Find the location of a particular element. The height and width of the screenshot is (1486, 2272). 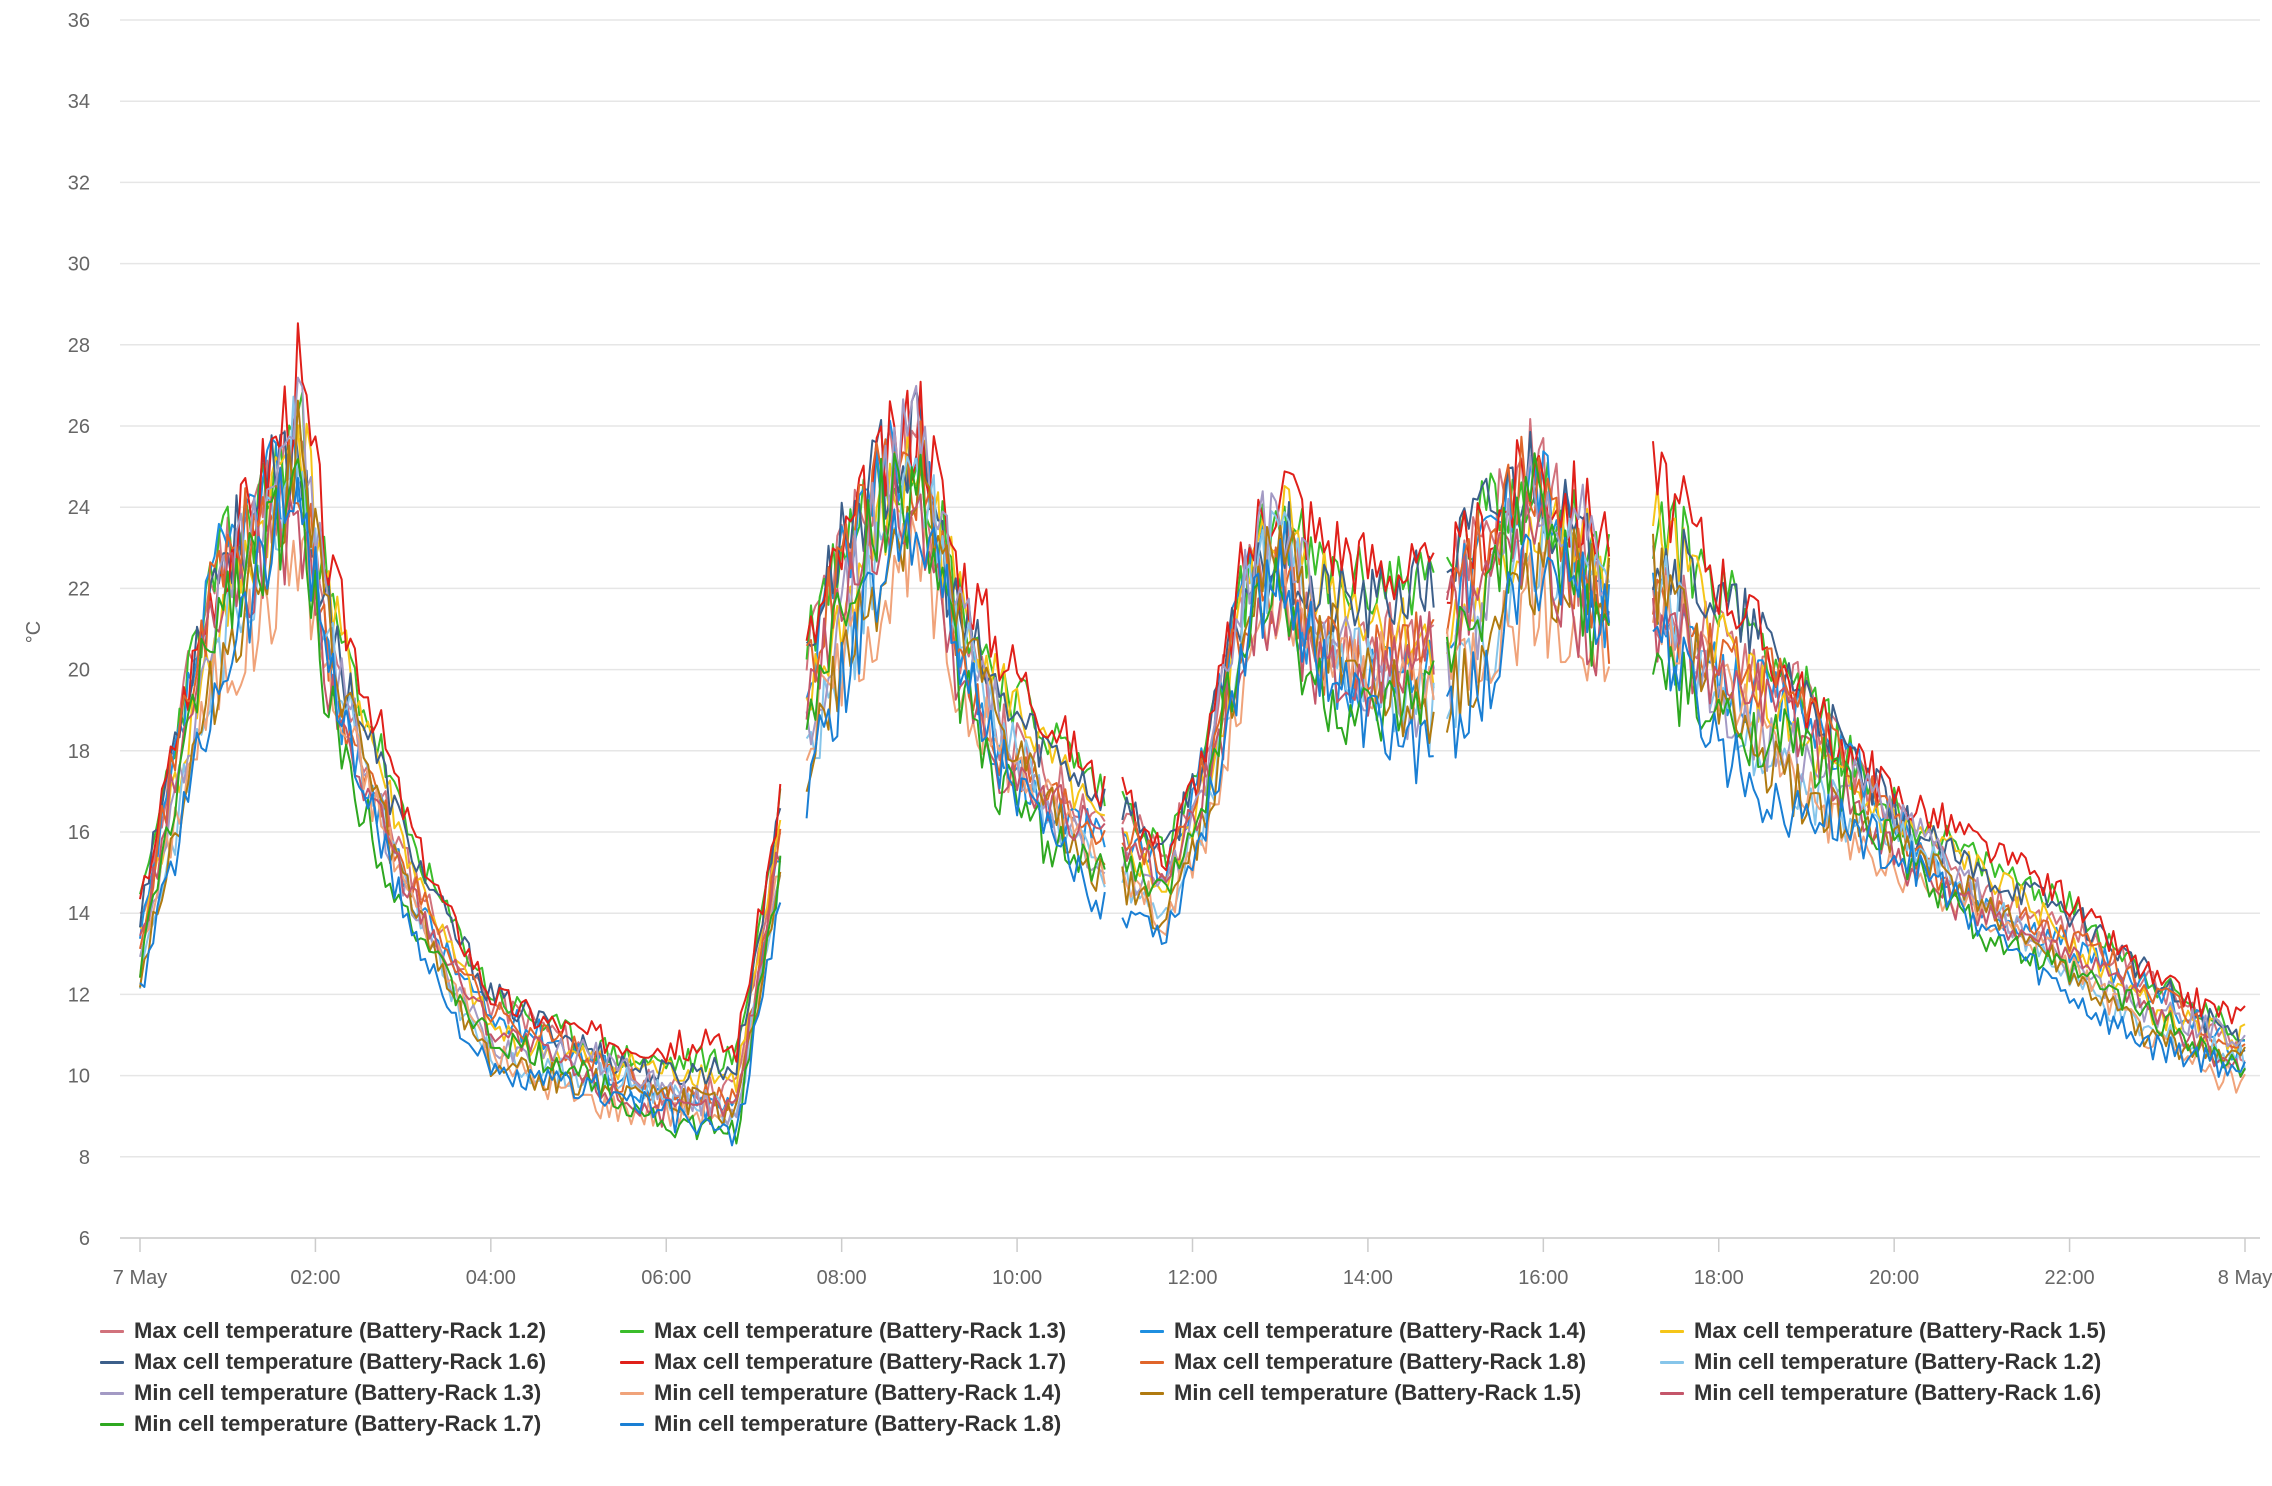

y-tick-label: 24 is located at coordinates (79, 508).